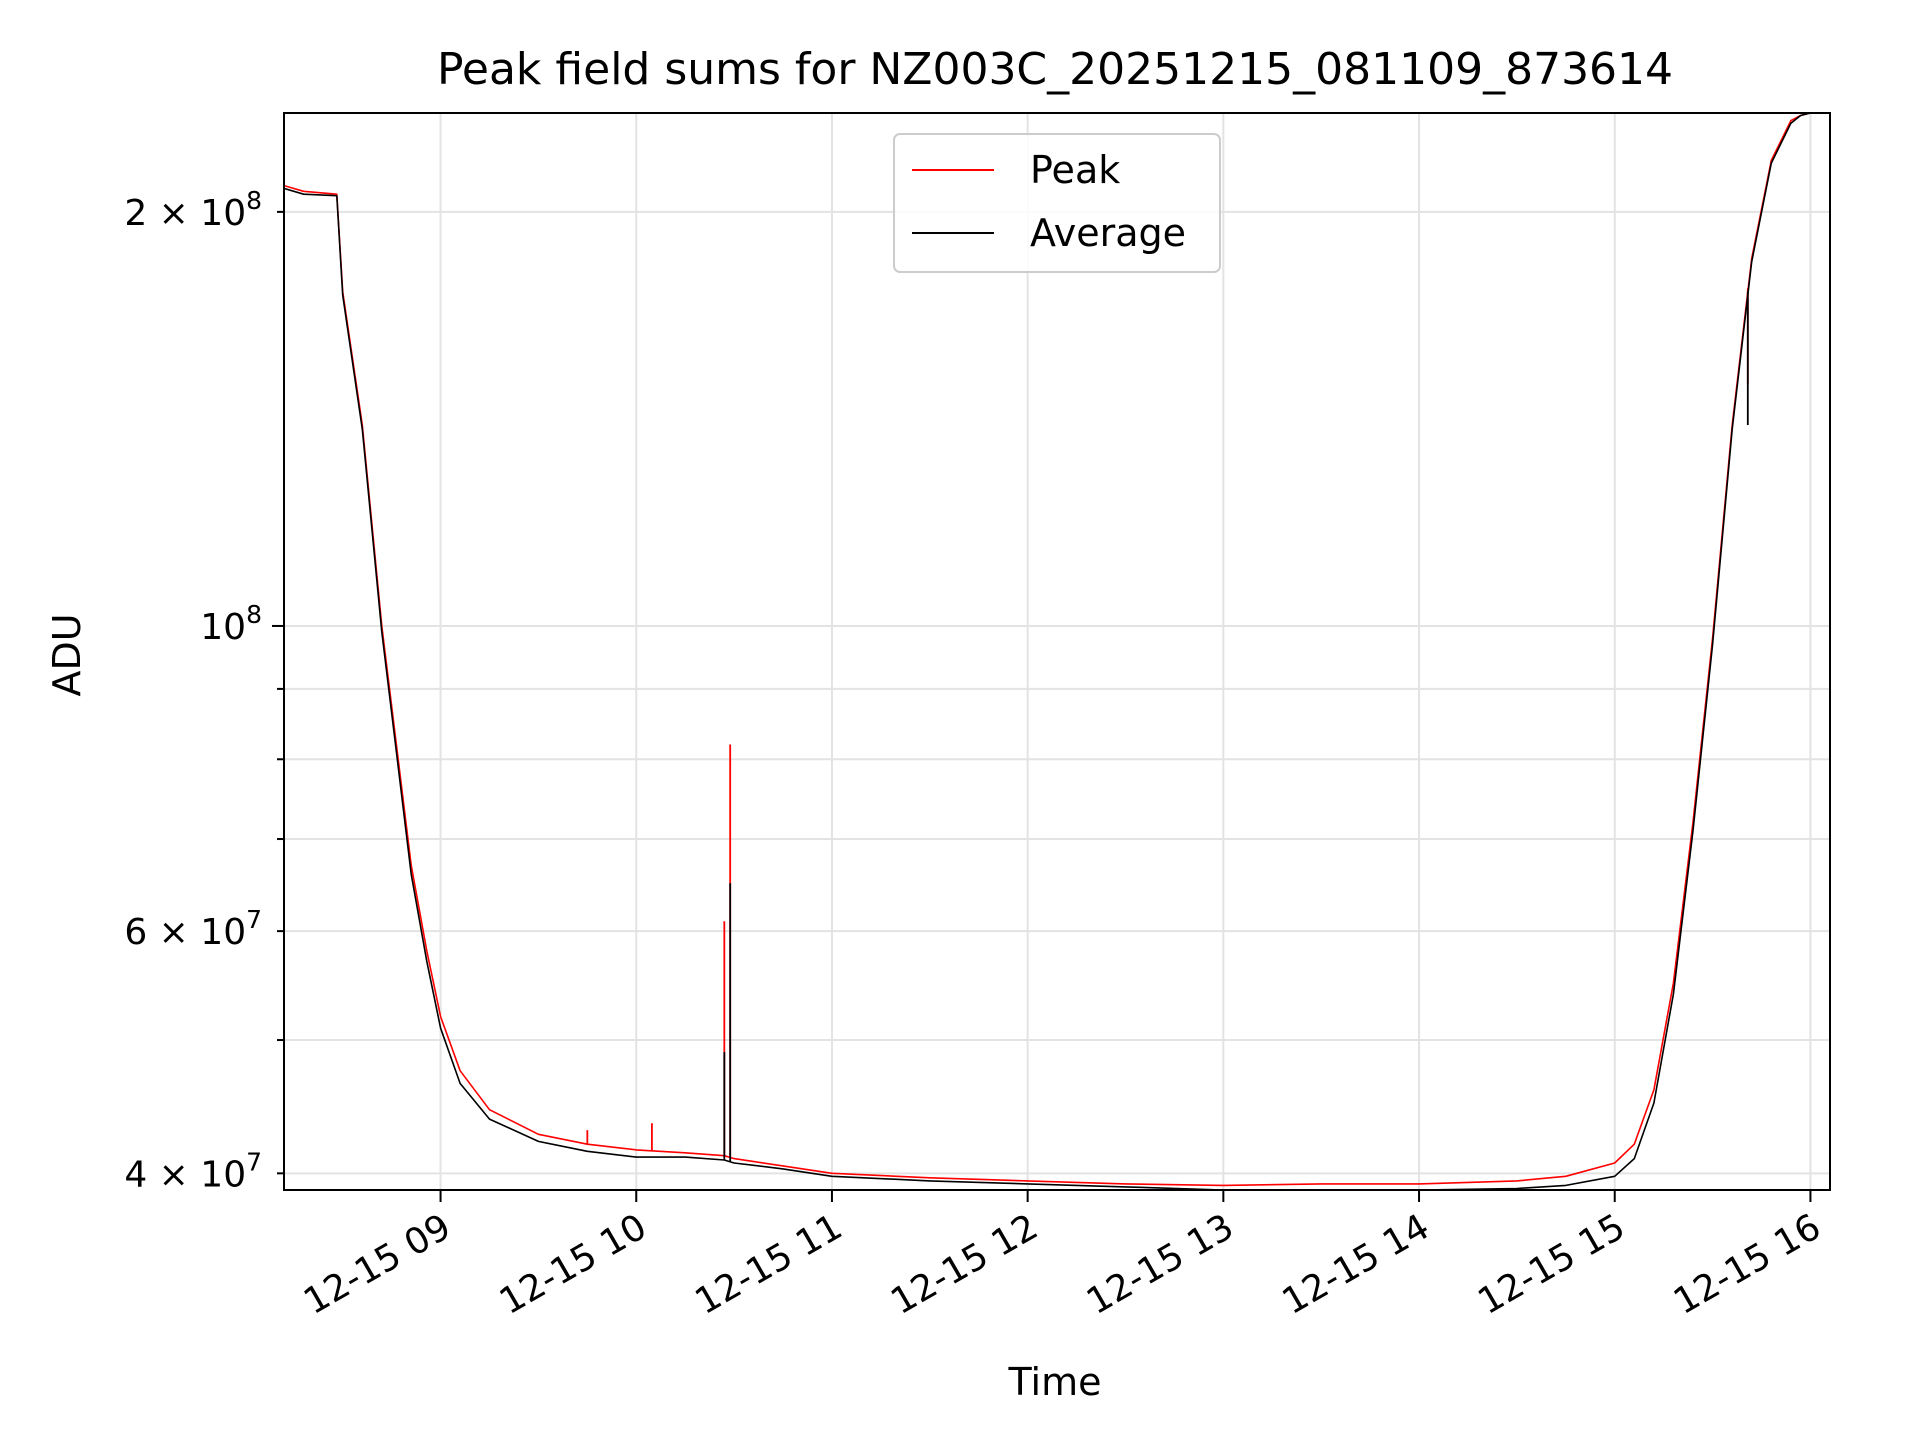 The image size is (1920, 1440). Describe the element at coordinates (1055, 1382) in the screenshot. I see `x-axis-label: Time` at that location.